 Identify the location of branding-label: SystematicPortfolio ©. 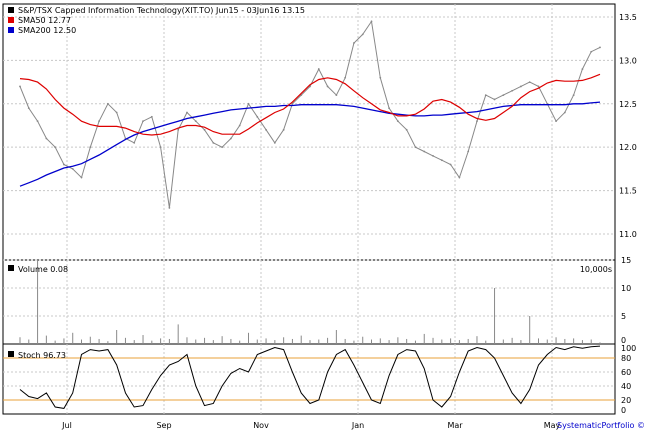
(601, 425).